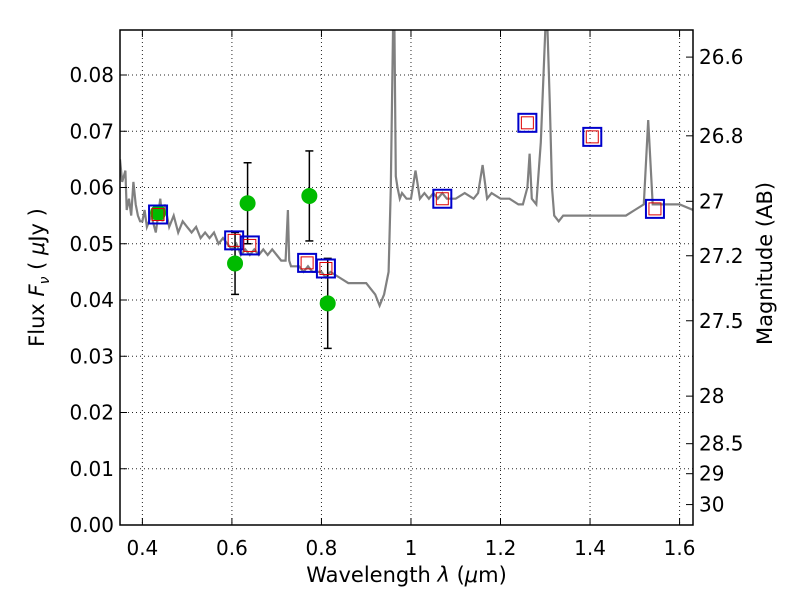 The height and width of the screenshot is (600, 800). I want to click on mag-tick-label: 26.6, so click(721, 57).